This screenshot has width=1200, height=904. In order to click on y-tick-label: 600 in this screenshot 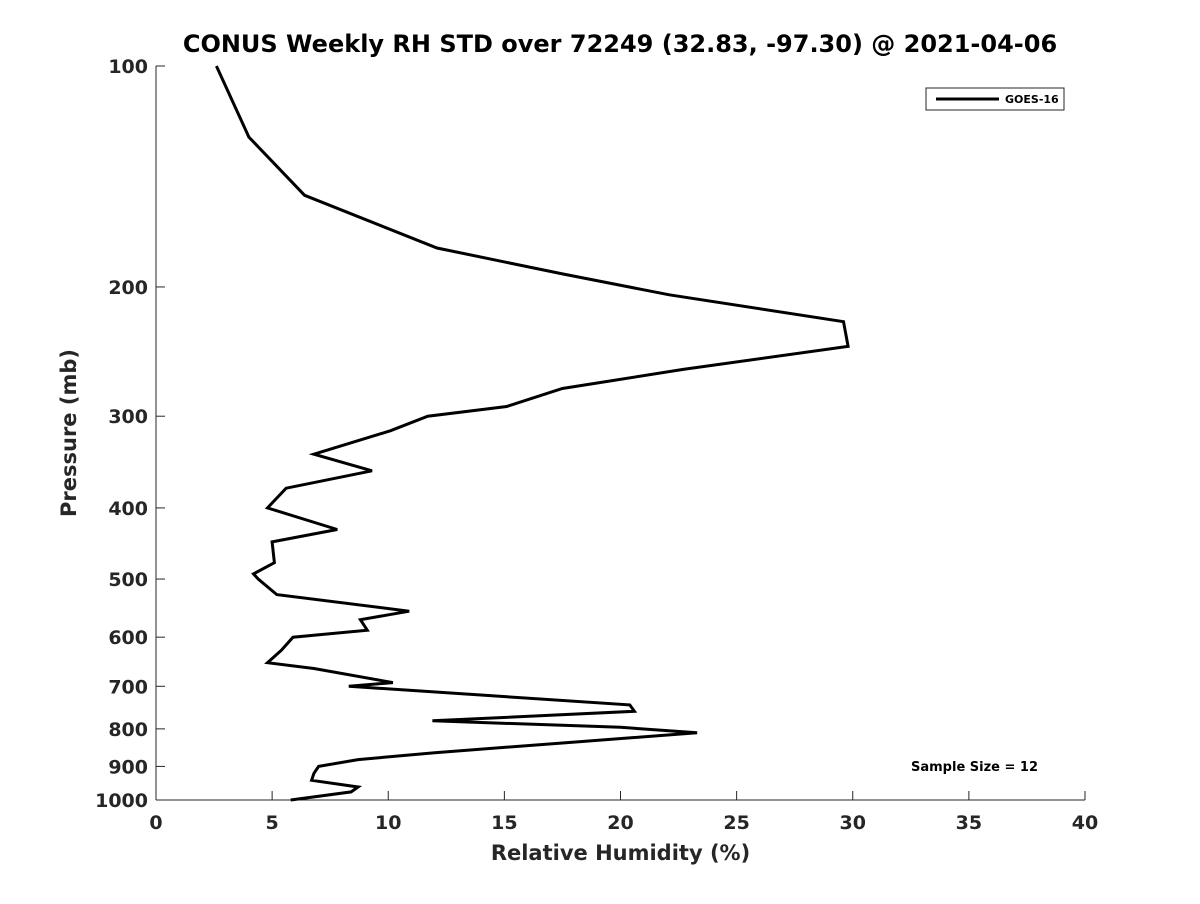, I will do `click(128, 638)`.